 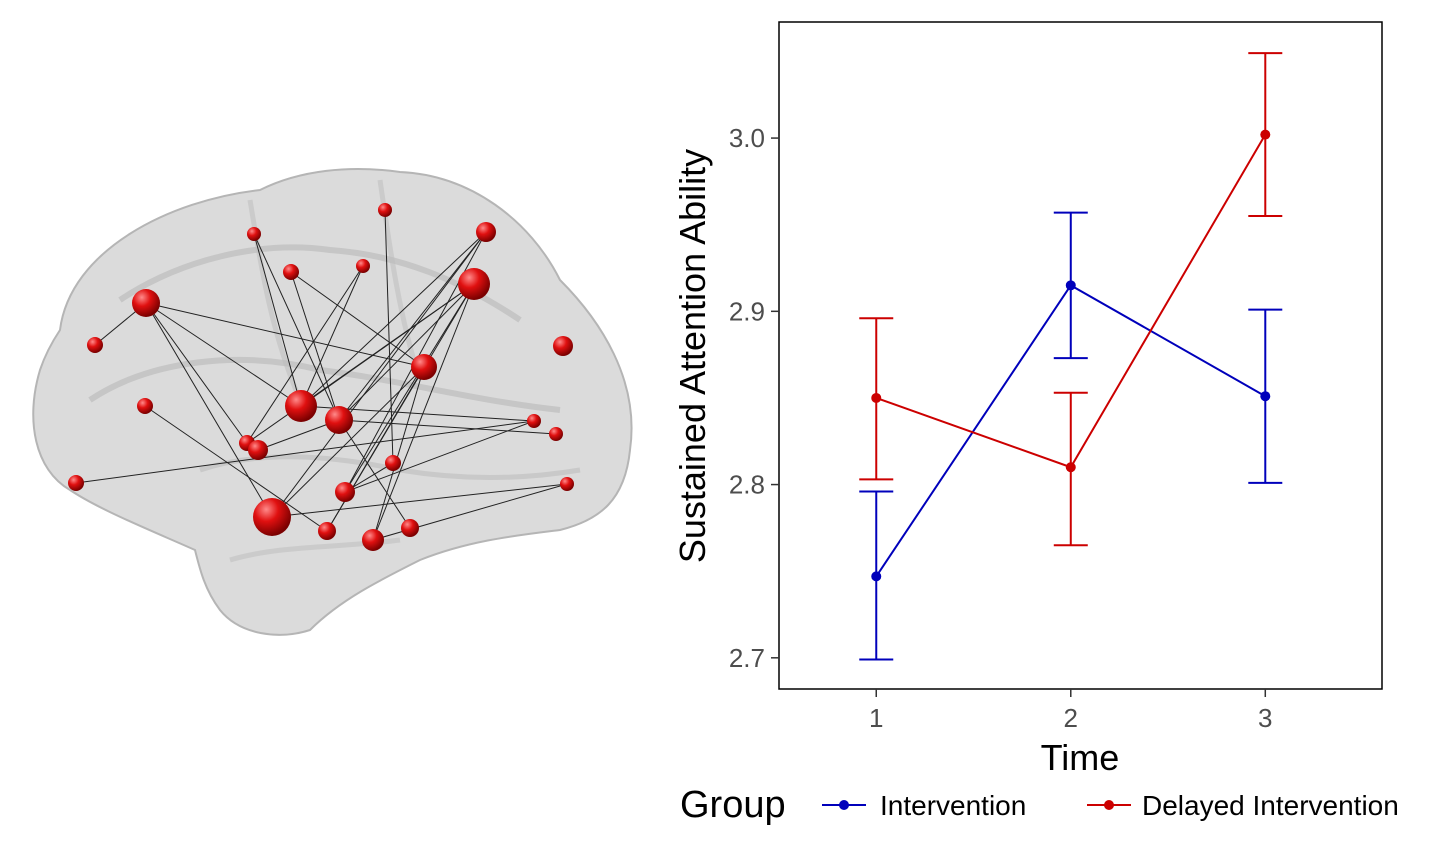 I want to click on legend-item: Delayed Intervention, so click(x=1243, y=805).